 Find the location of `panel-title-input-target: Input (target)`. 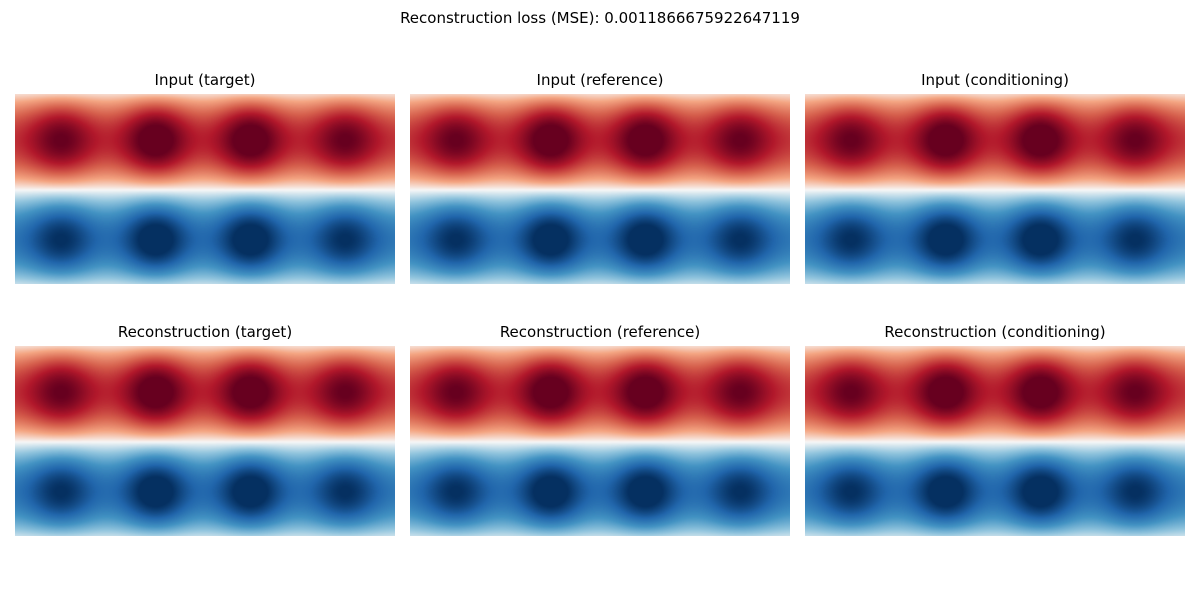

panel-title-input-target: Input (target) is located at coordinates (205, 80).